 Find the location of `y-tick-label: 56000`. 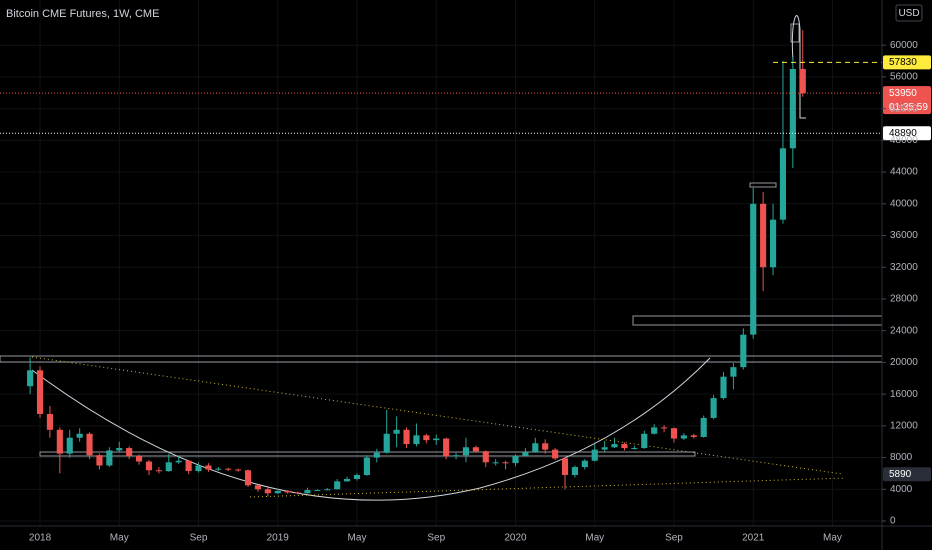

y-tick-label: 56000 is located at coordinates (904, 77).